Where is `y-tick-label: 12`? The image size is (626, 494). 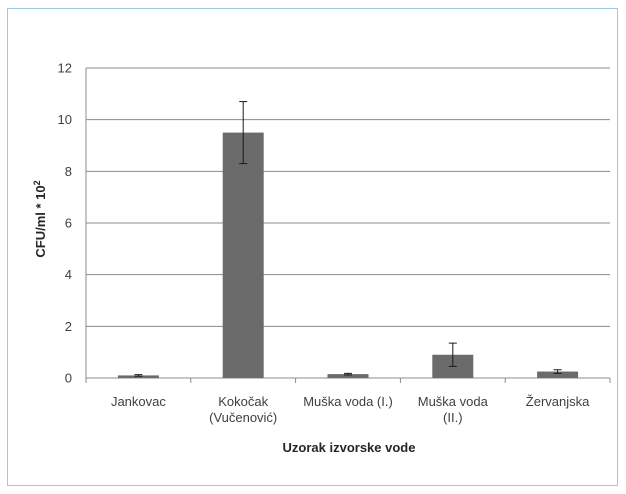 y-tick-label: 12 is located at coordinates (65, 68).